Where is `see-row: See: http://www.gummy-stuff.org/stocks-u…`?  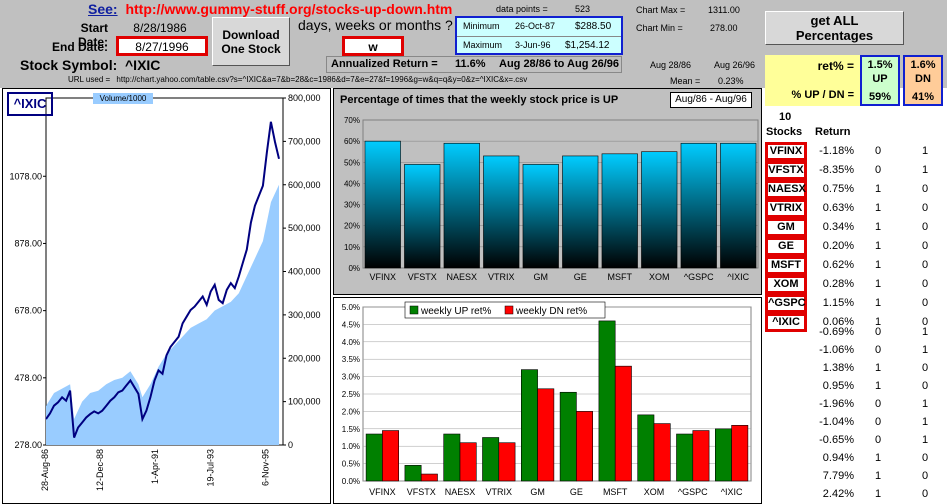
see-row: See: http://www.gummy-stuff.org/stocks-u… is located at coordinates (270, 9).